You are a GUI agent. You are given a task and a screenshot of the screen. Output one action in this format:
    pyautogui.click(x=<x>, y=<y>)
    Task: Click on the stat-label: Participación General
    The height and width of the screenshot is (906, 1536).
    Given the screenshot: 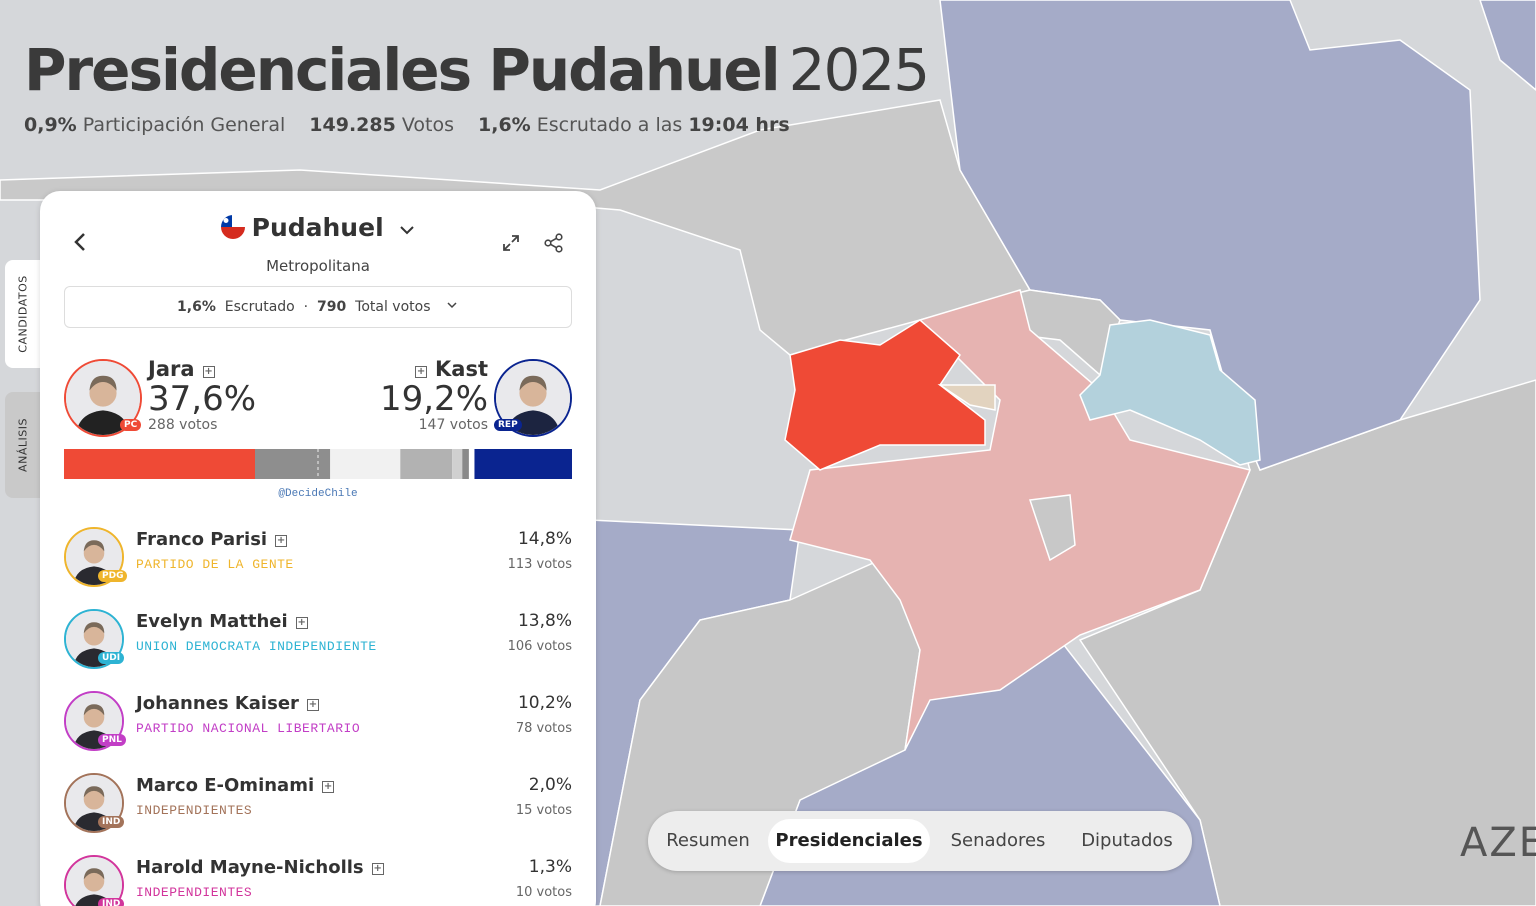 What is the action you would take?
    pyautogui.click(x=184, y=125)
    